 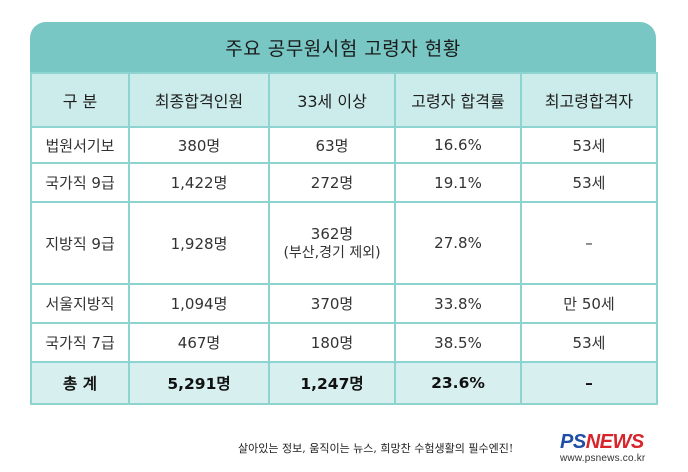 What do you see at coordinates (458, 303) in the screenshot?
I see `cell-rate: 33.8%` at bounding box center [458, 303].